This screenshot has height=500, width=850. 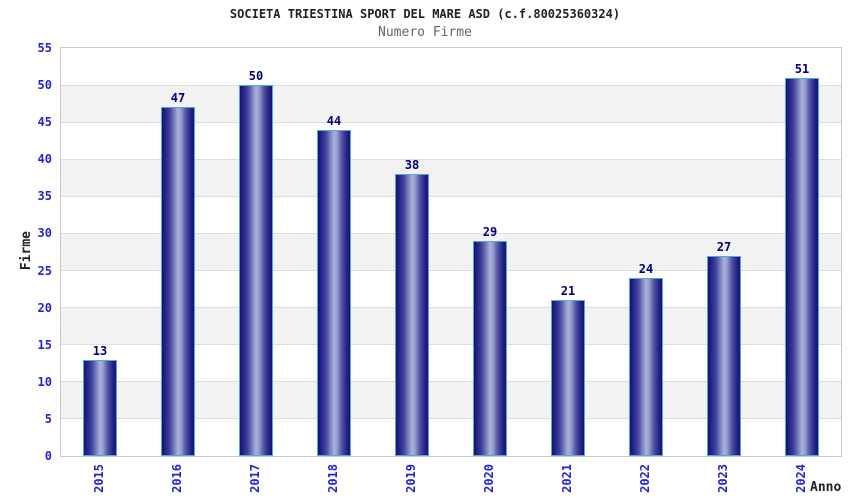 I want to click on bar-value-label: 44, so click(x=334, y=120).